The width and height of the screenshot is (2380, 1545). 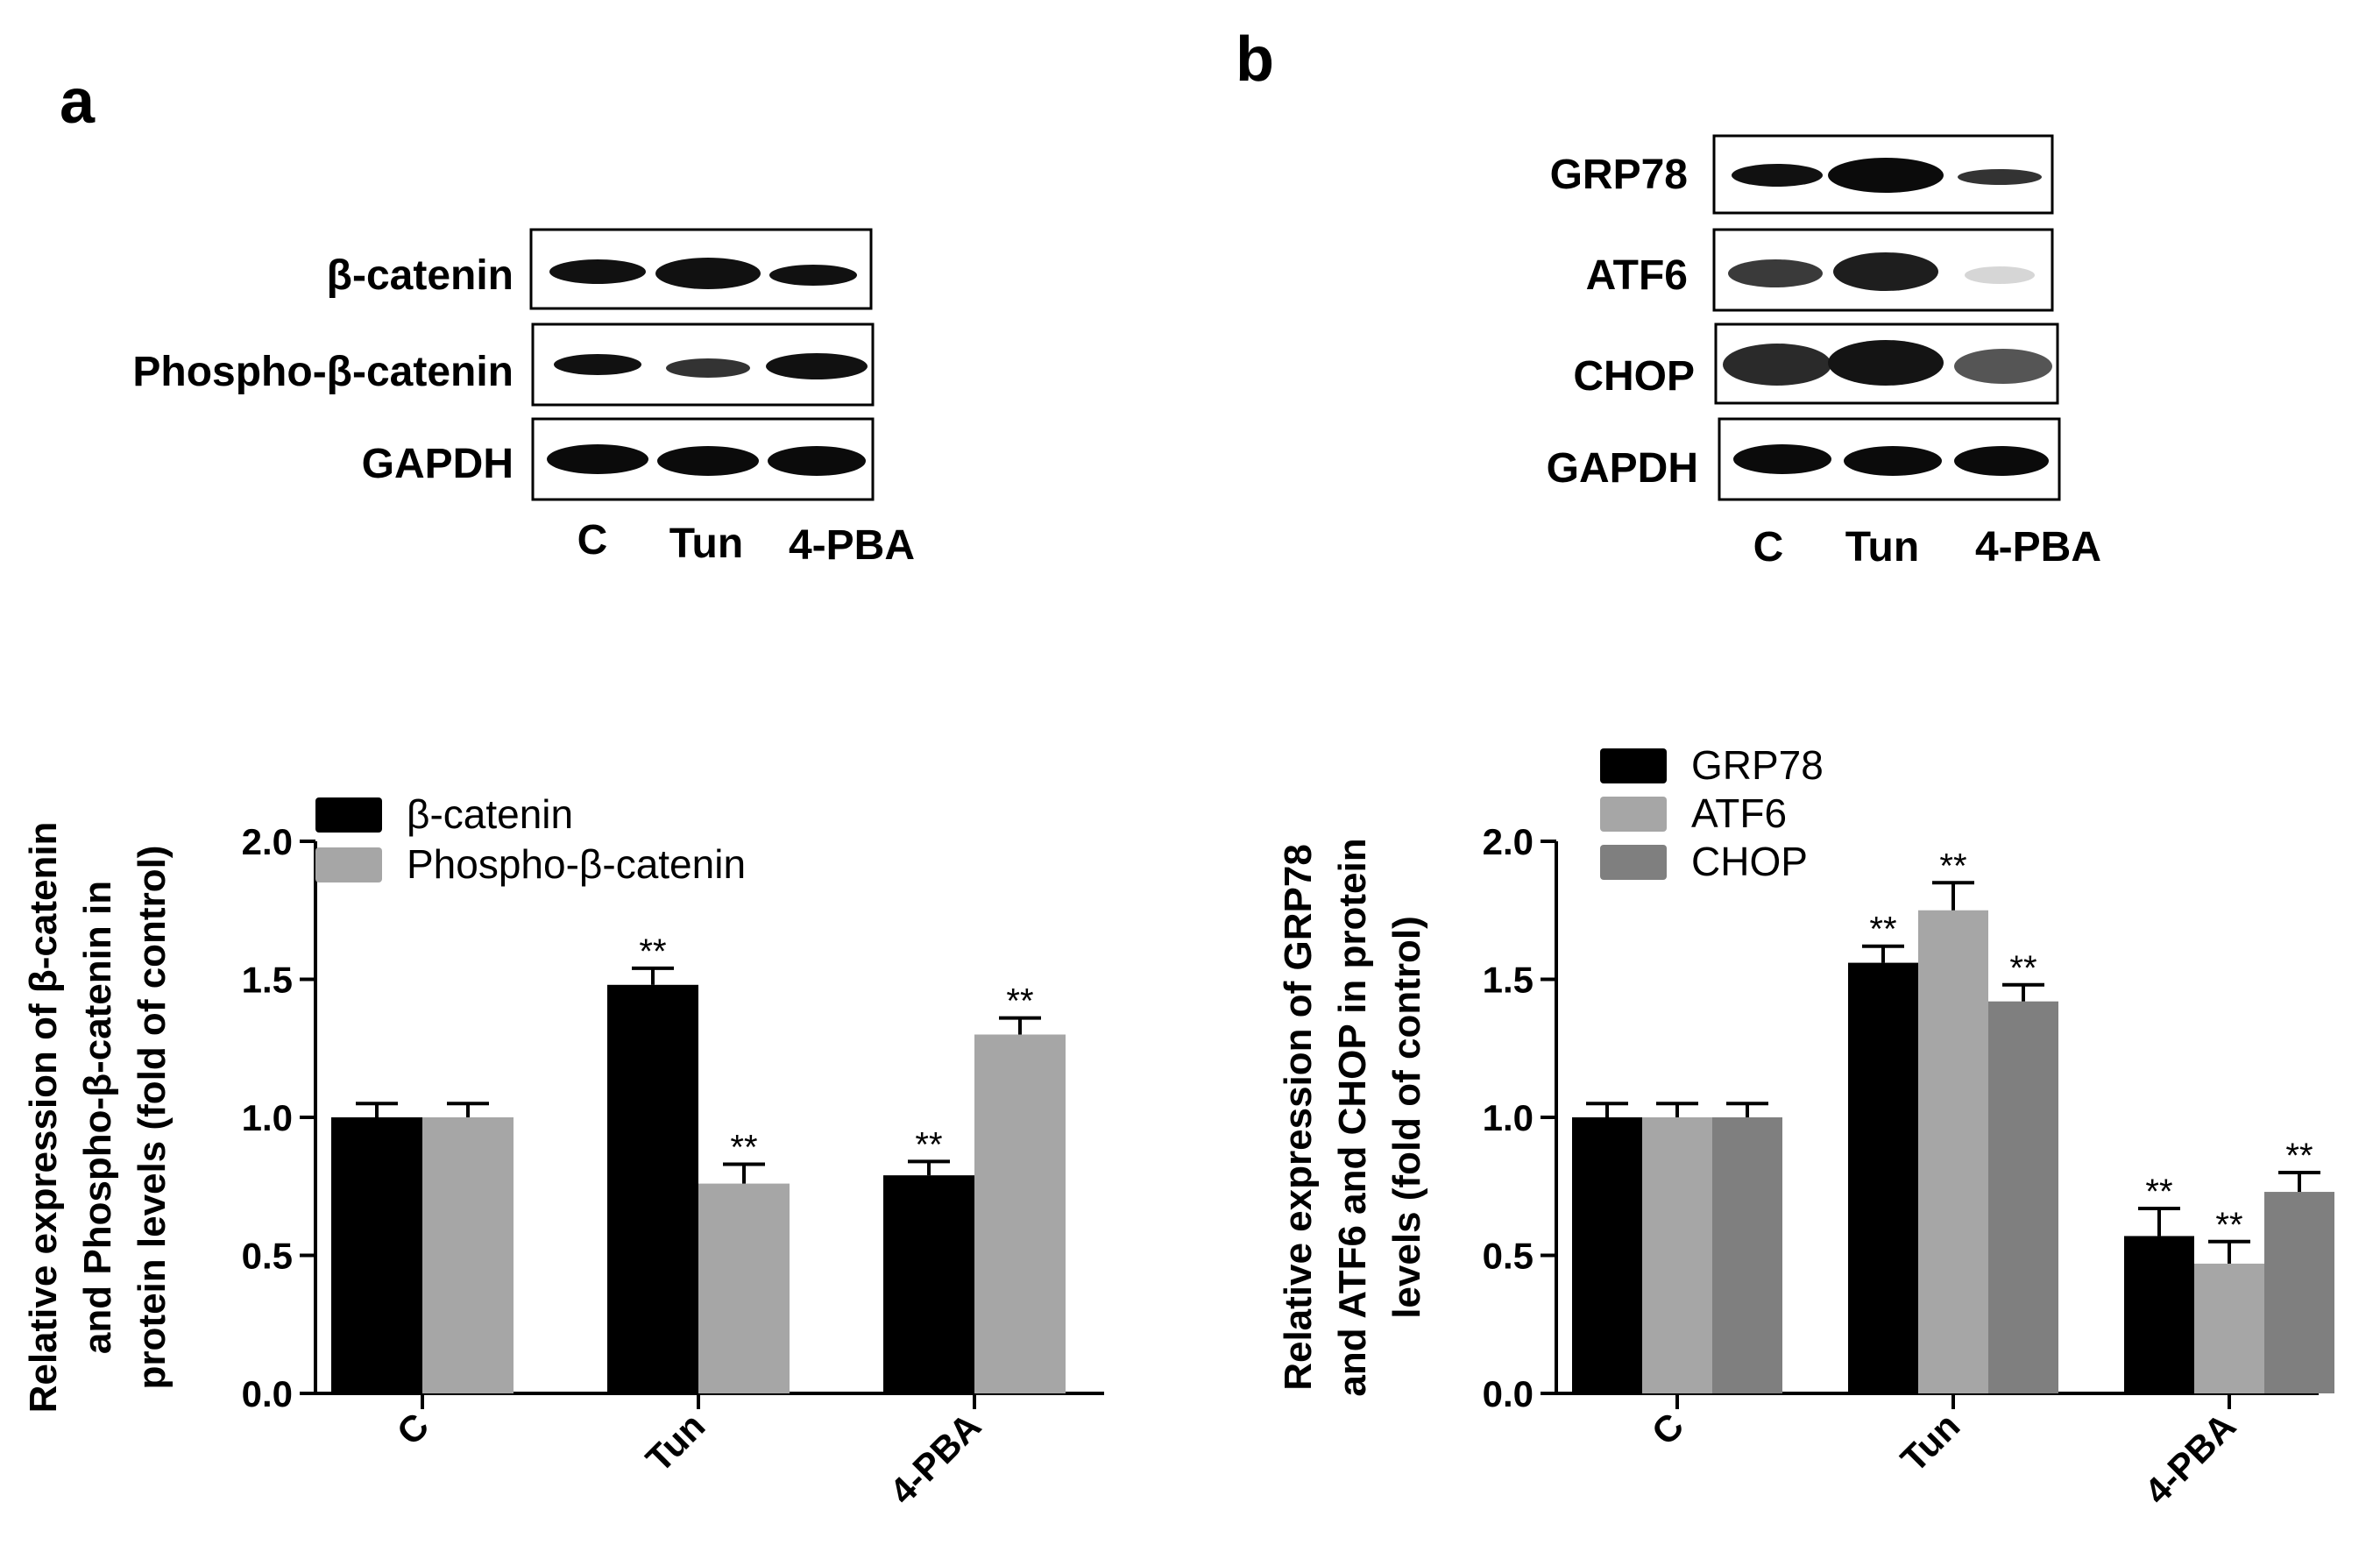 What do you see at coordinates (78, 102) in the screenshot?
I see `panel-a-letter: a` at bounding box center [78, 102].